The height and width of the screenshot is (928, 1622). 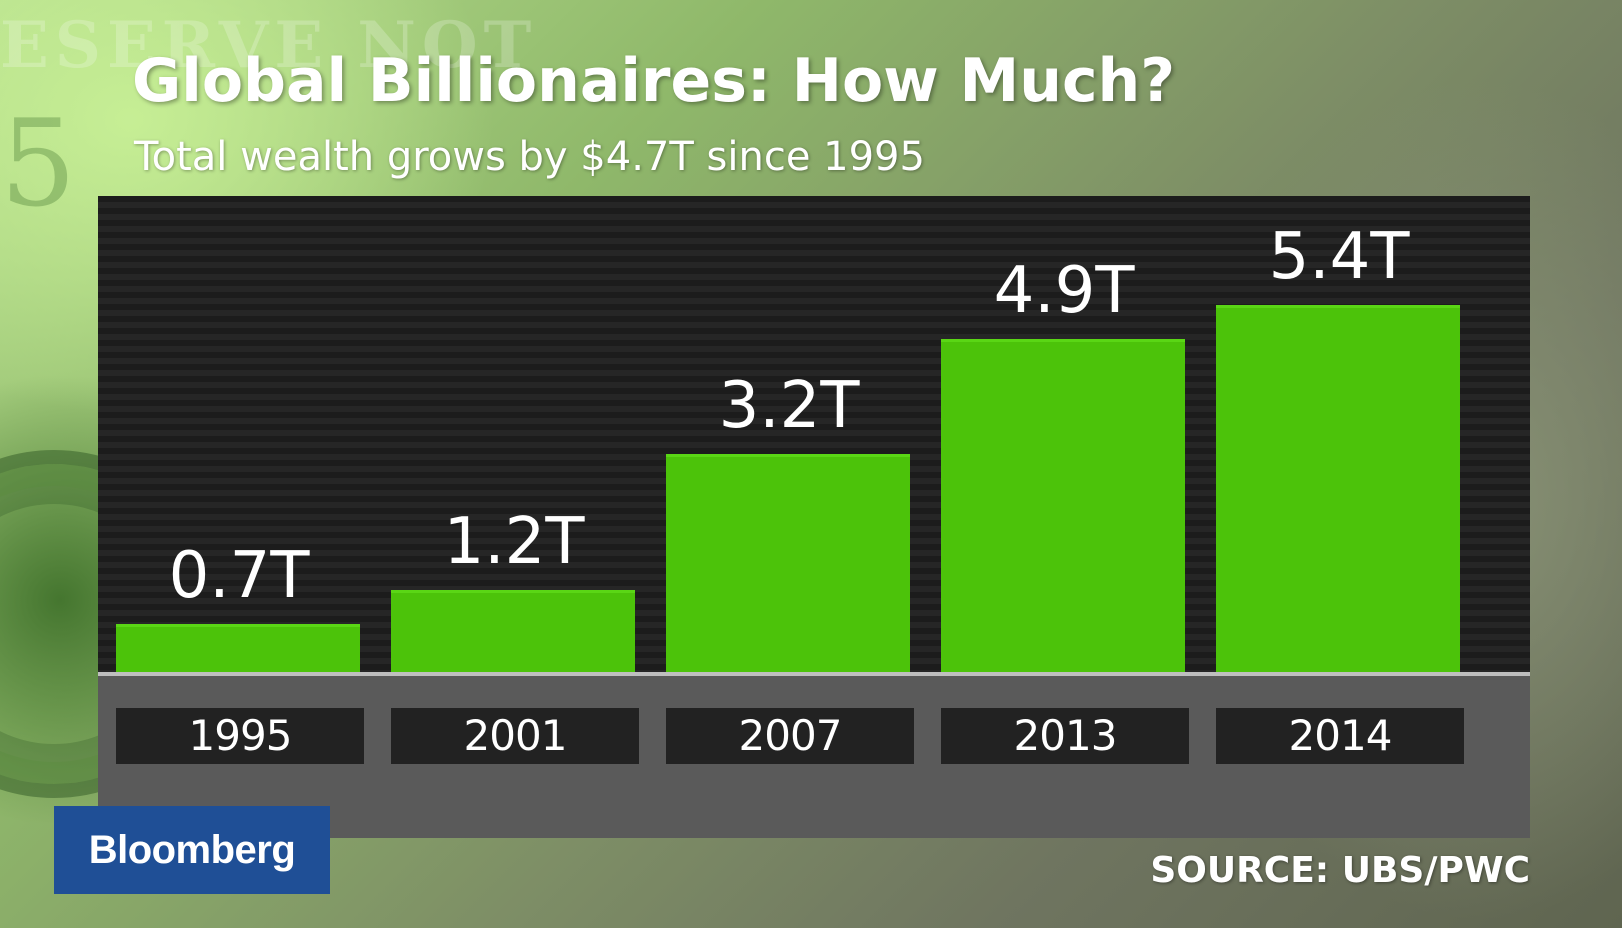 What do you see at coordinates (814, 674) in the screenshot?
I see `chart-baseline` at bounding box center [814, 674].